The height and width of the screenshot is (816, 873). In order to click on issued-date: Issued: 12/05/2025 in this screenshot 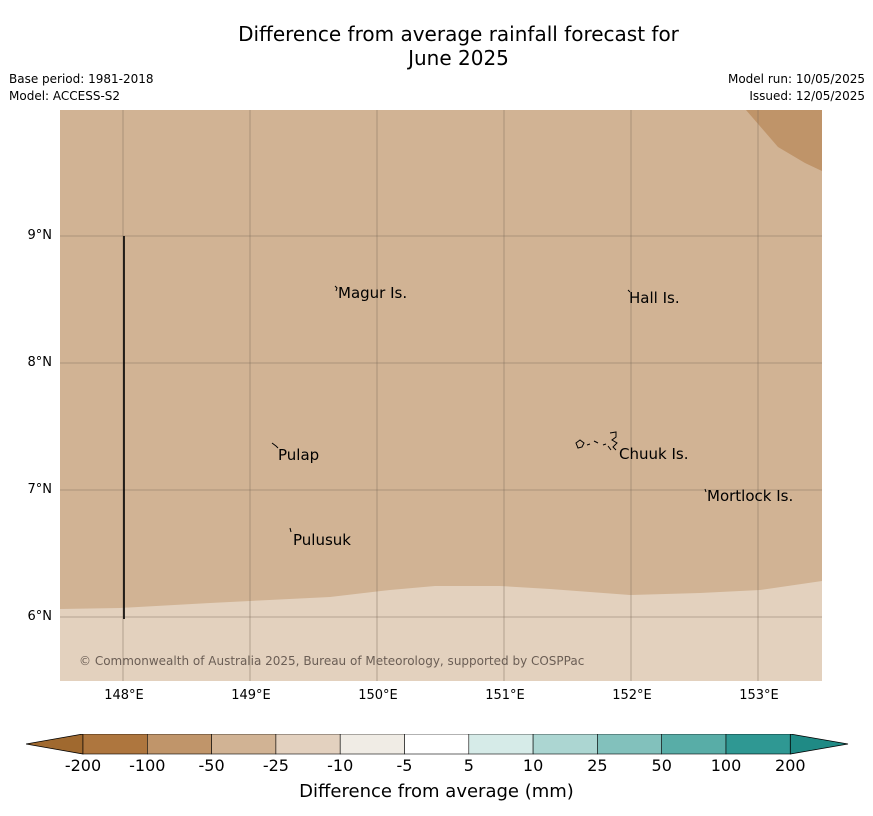, I will do `click(807, 96)`.